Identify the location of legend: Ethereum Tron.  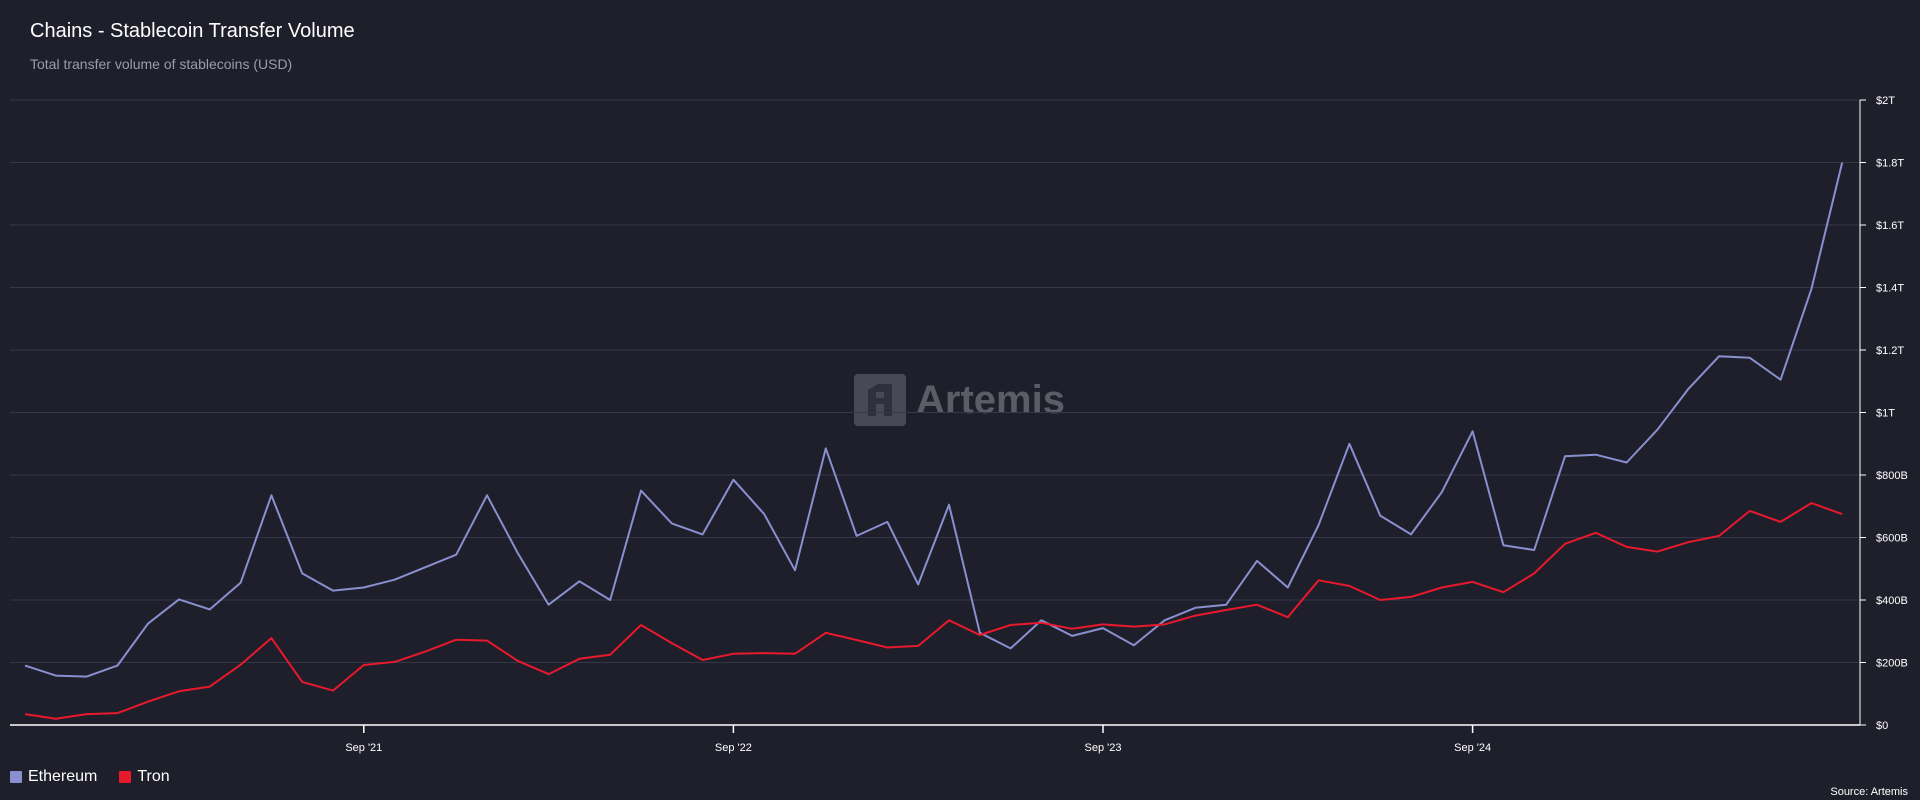
(90, 777).